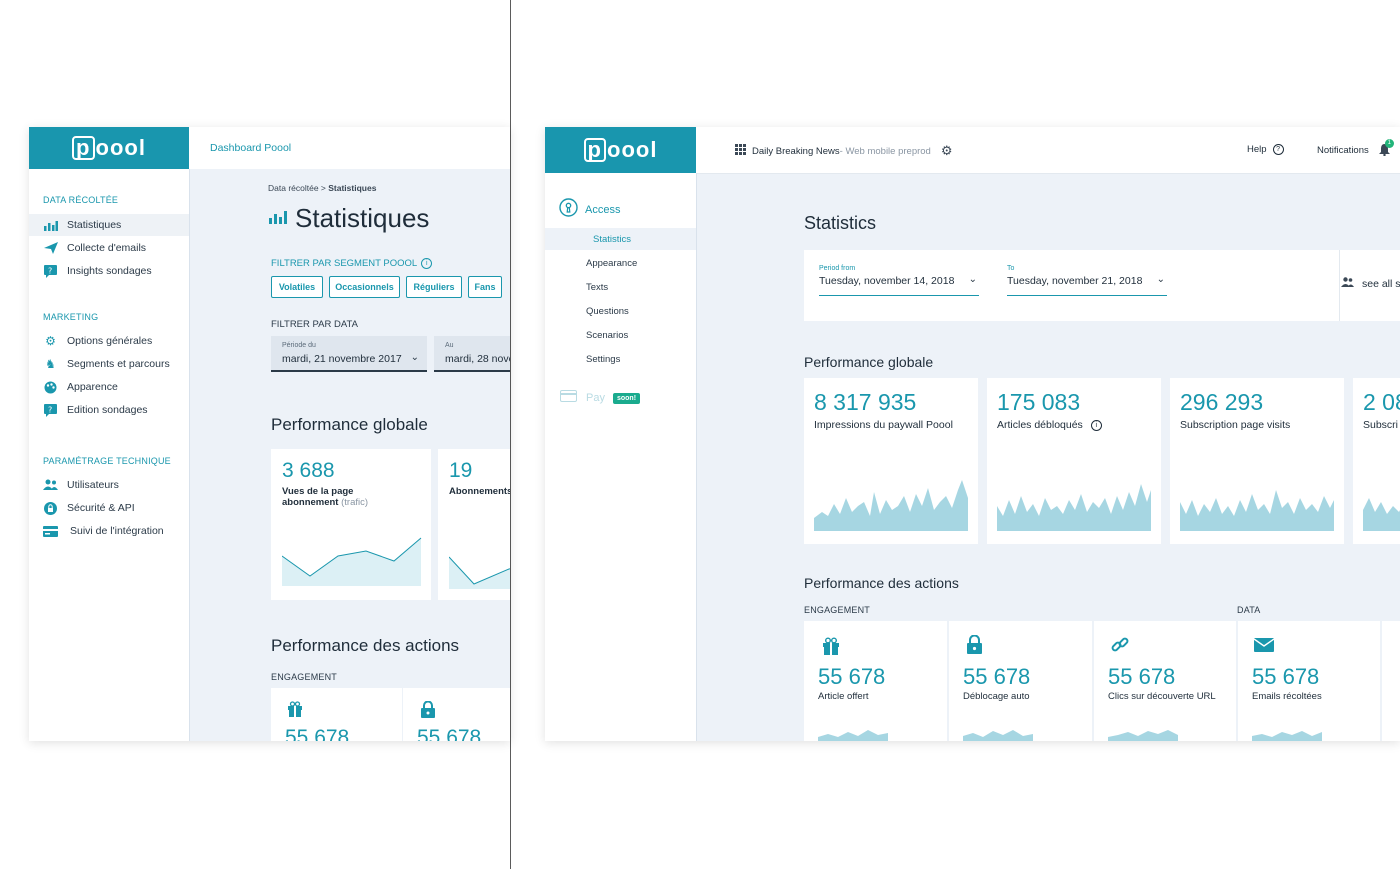  I want to click on stat-value: 175 083, so click(1039, 402).